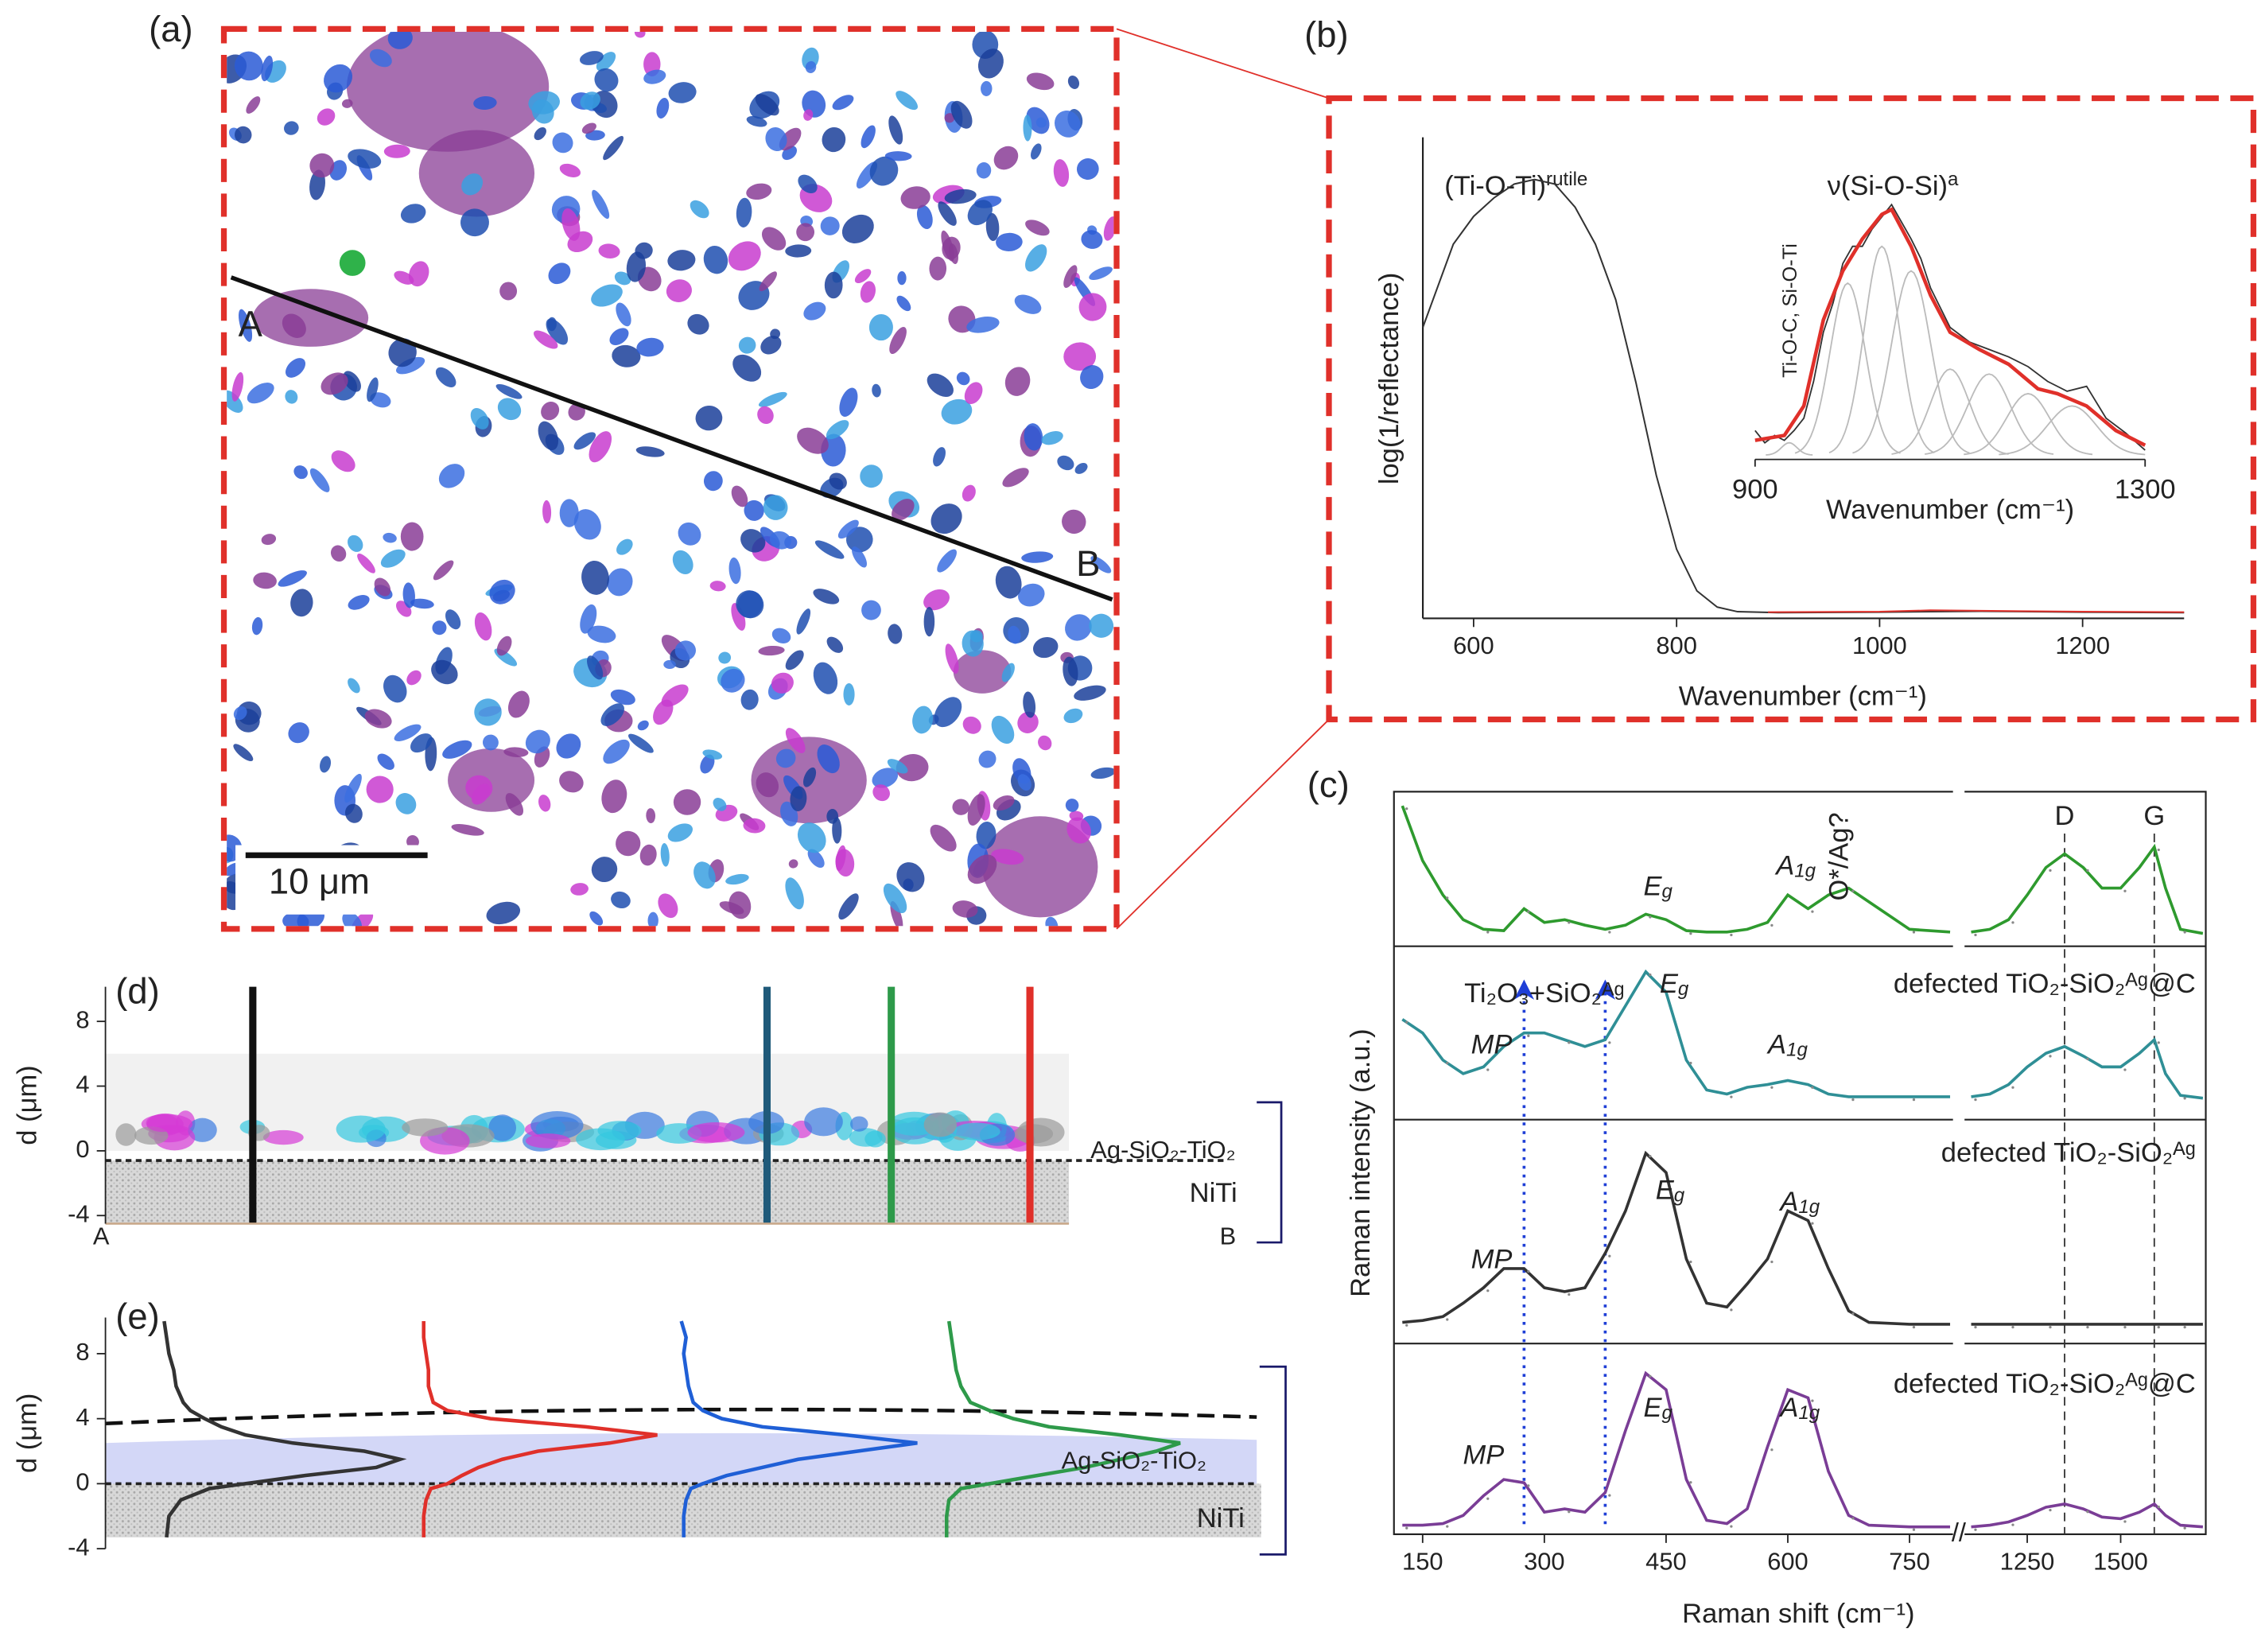  Describe the element at coordinates (2145, 490) in the screenshot. I see `x-tick-label: 1300` at that location.